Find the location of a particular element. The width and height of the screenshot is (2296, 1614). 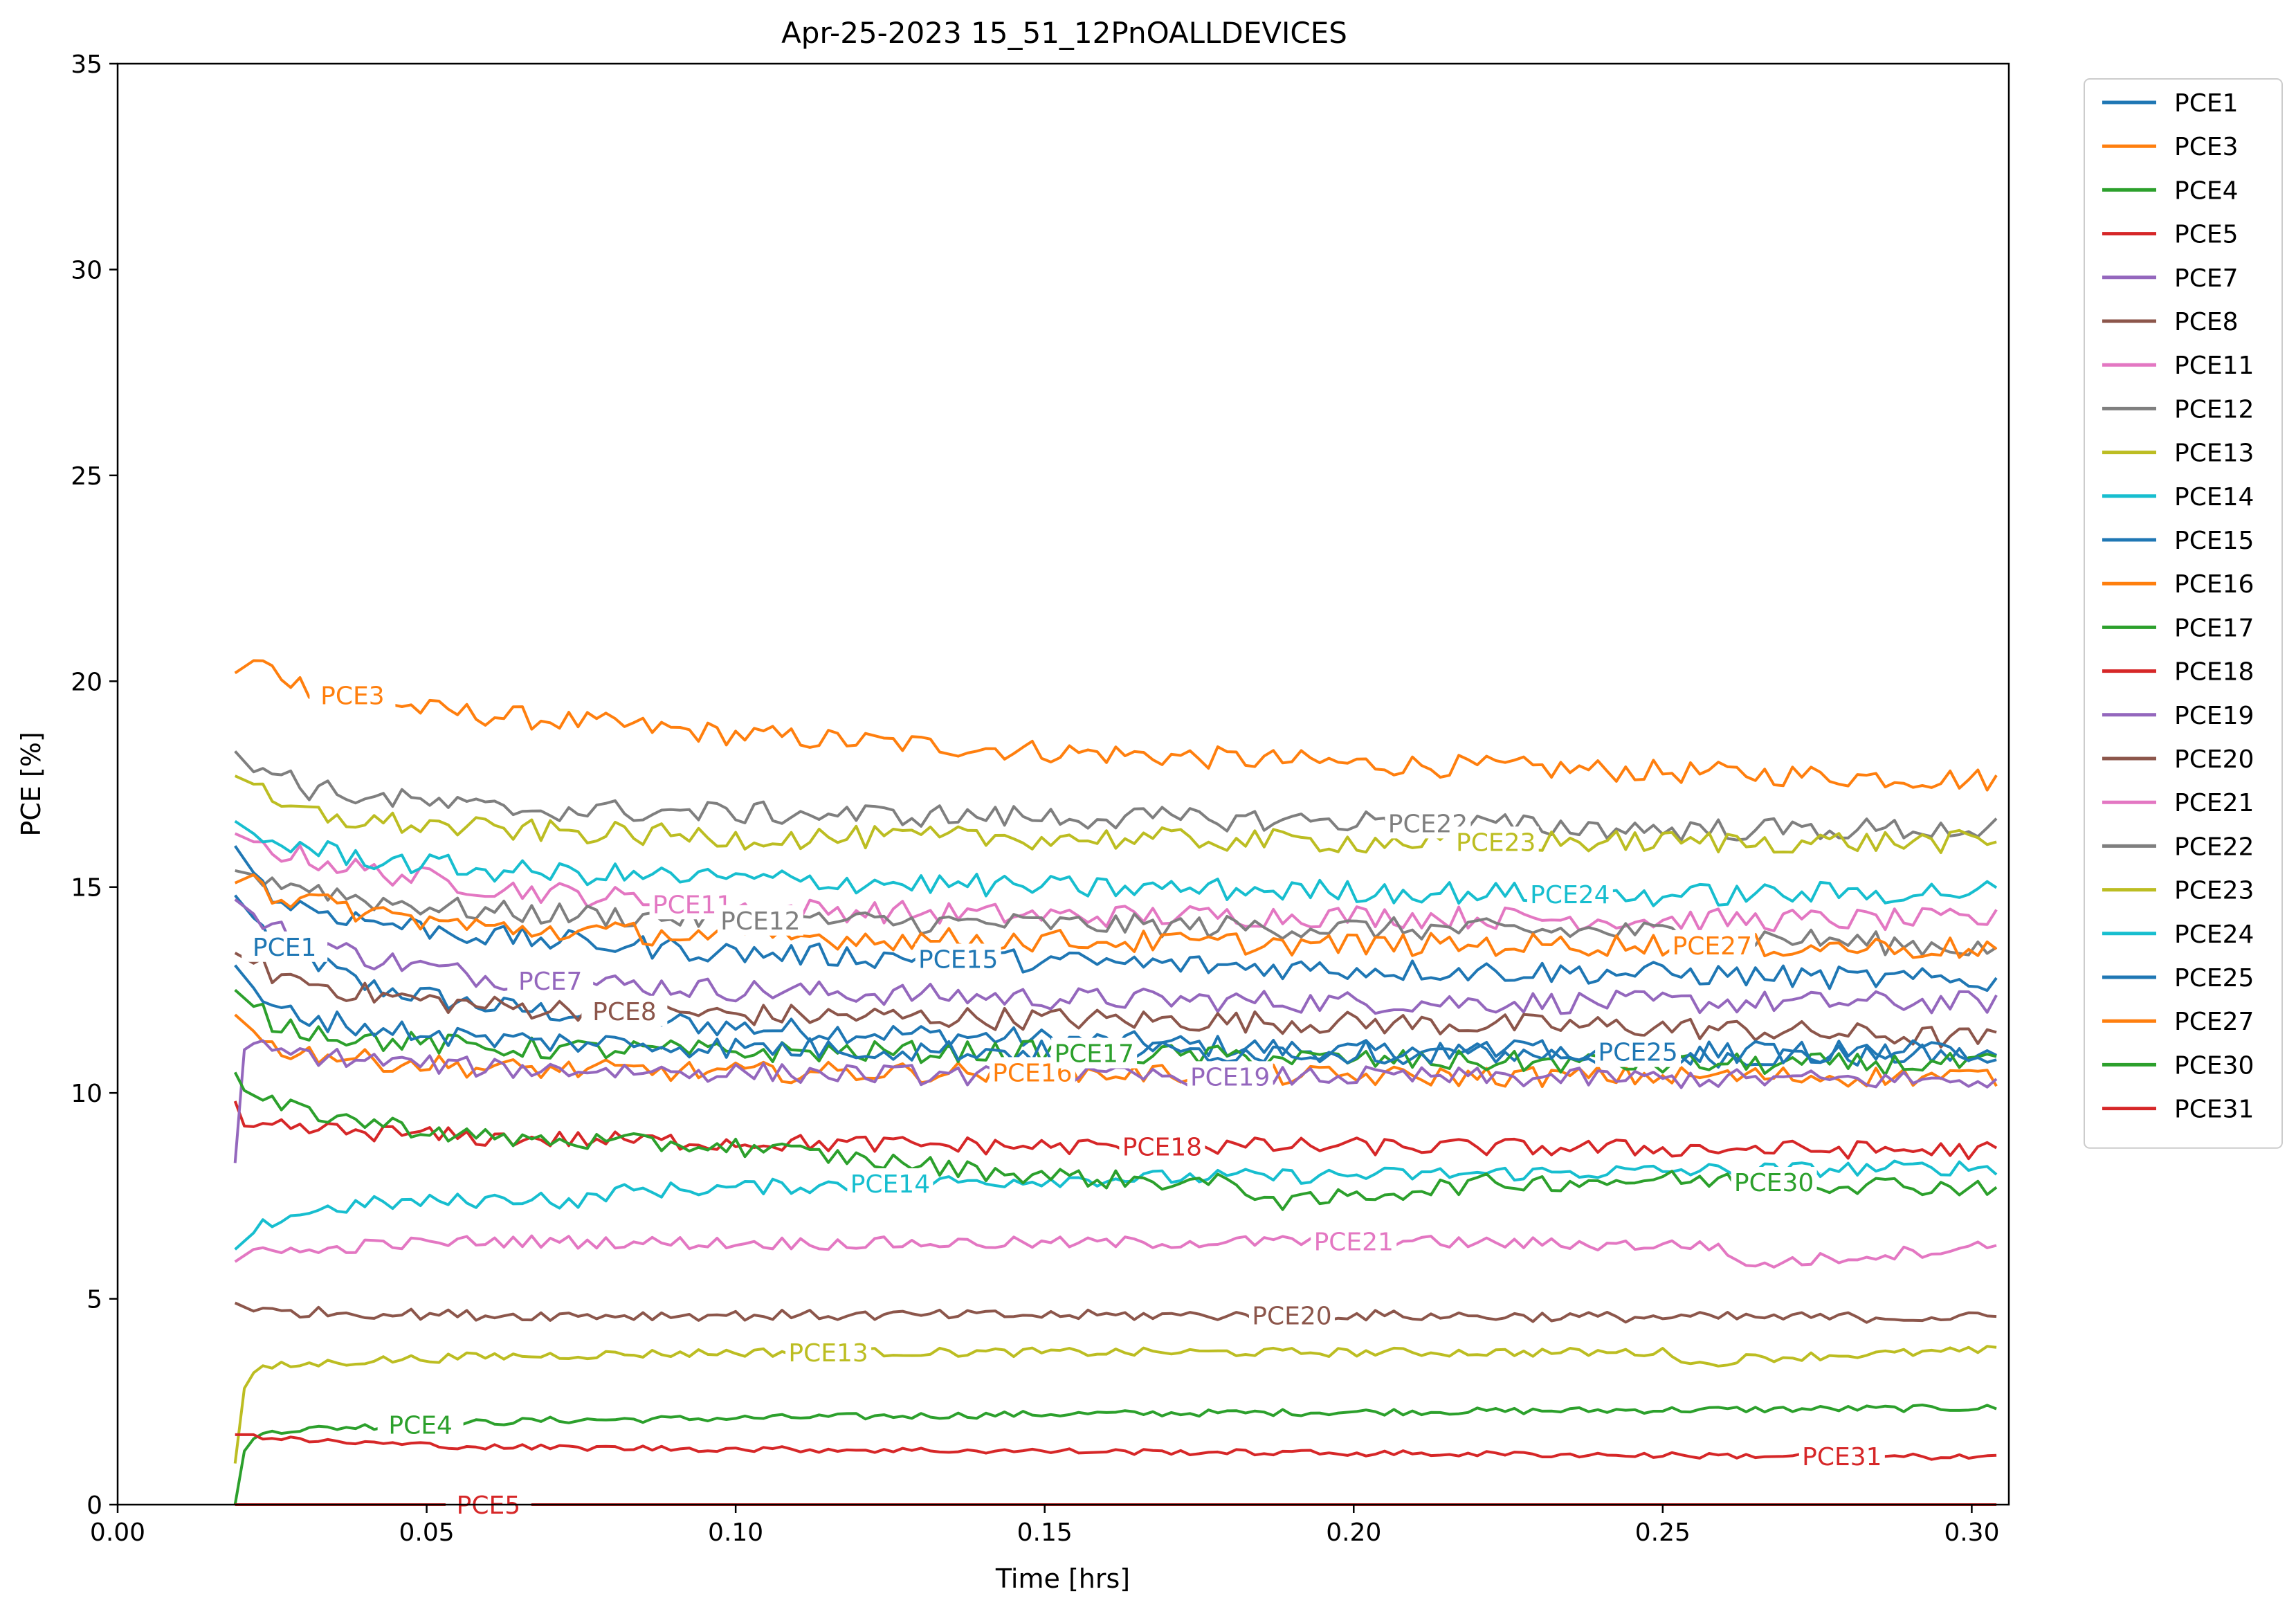

legend-entry: PCE1 is located at coordinates (2170, 103).